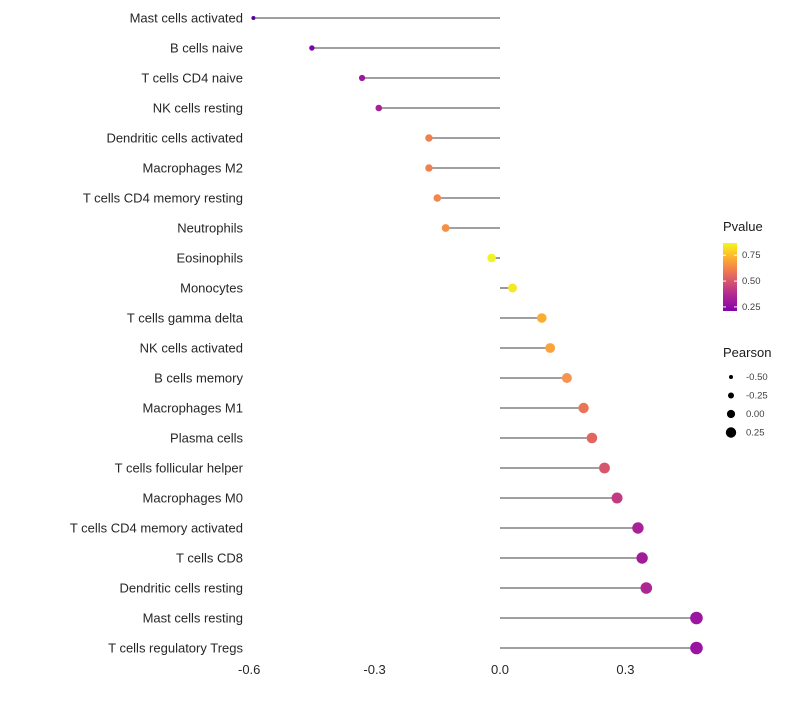  I want to click on category-label: T cells CD4 memory activated, so click(156, 528).